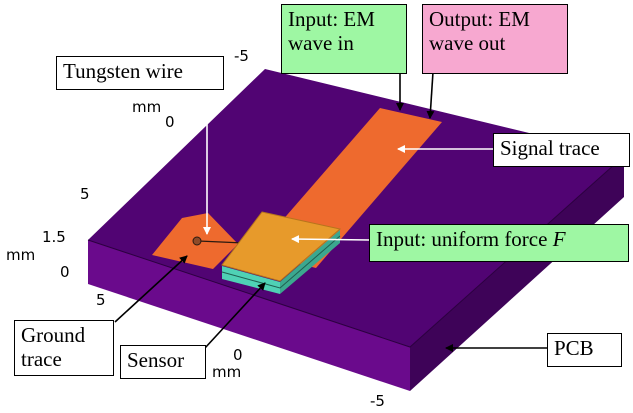 The image size is (633, 413). What do you see at coordinates (54, 237) in the screenshot?
I see `axis-tick-z-1-5: 1.5` at bounding box center [54, 237].